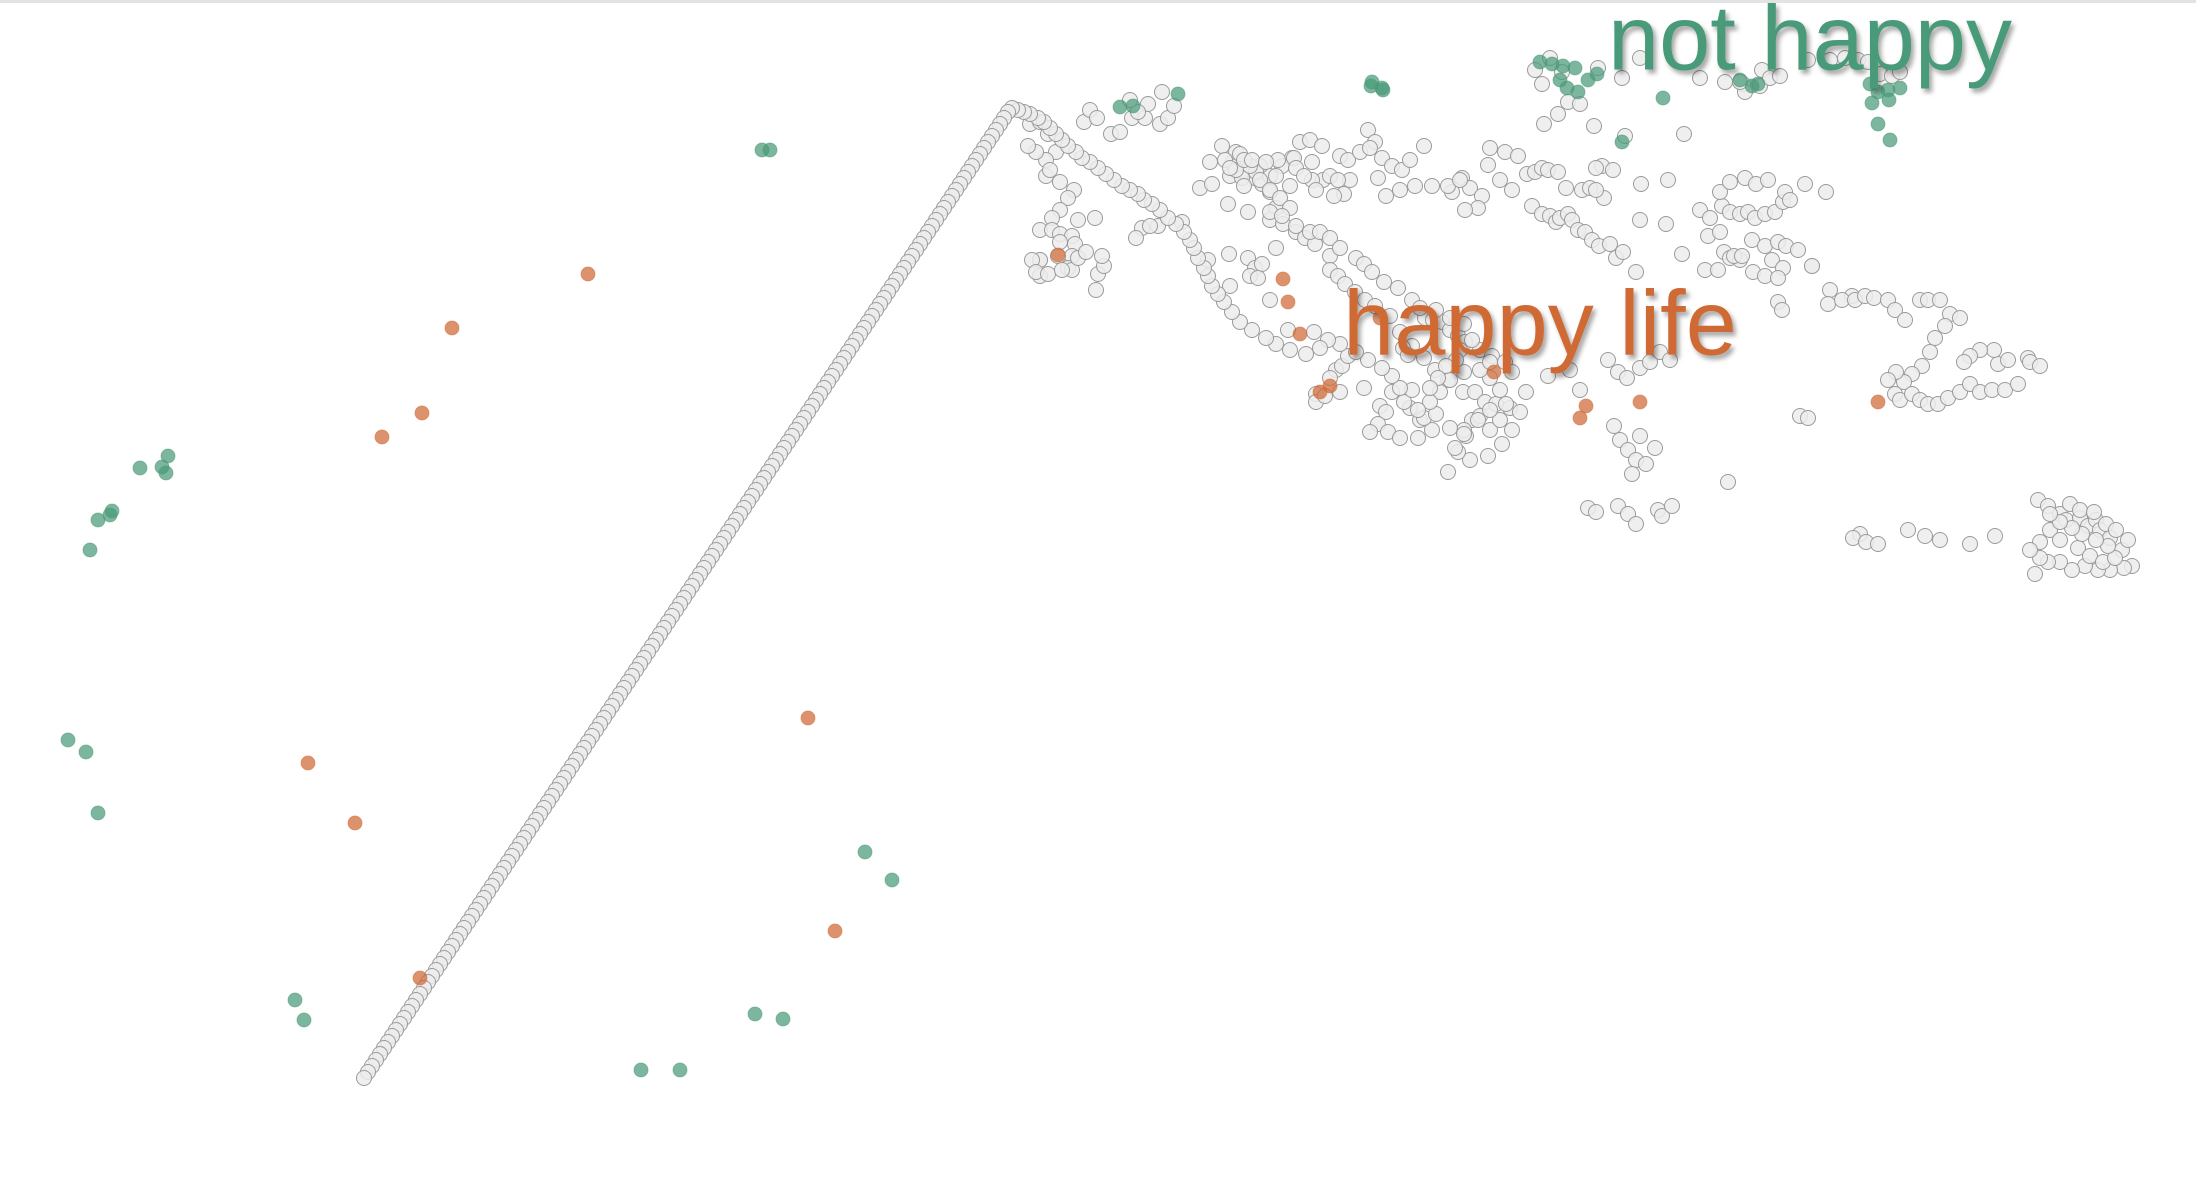 This screenshot has width=2196, height=1182. Describe the element at coordinates (1098, 1) in the screenshot. I see `top-border` at that location.